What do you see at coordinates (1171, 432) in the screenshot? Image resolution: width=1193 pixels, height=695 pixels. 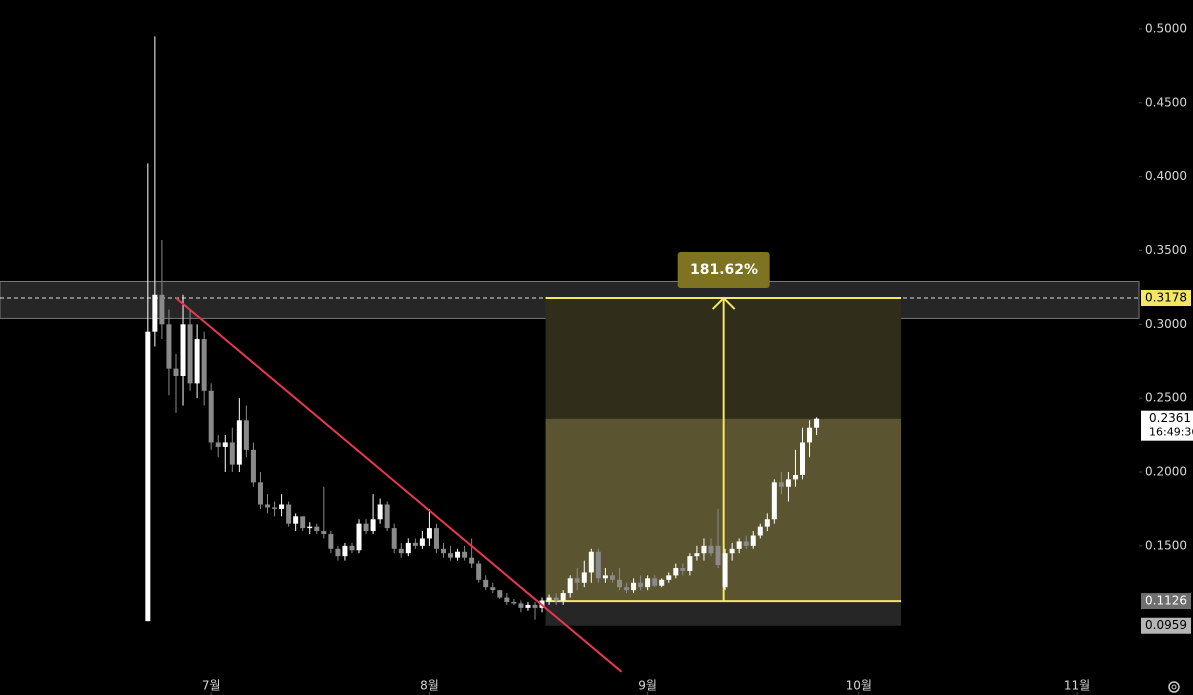 I see `last-price-time: 16:49:36` at bounding box center [1171, 432].